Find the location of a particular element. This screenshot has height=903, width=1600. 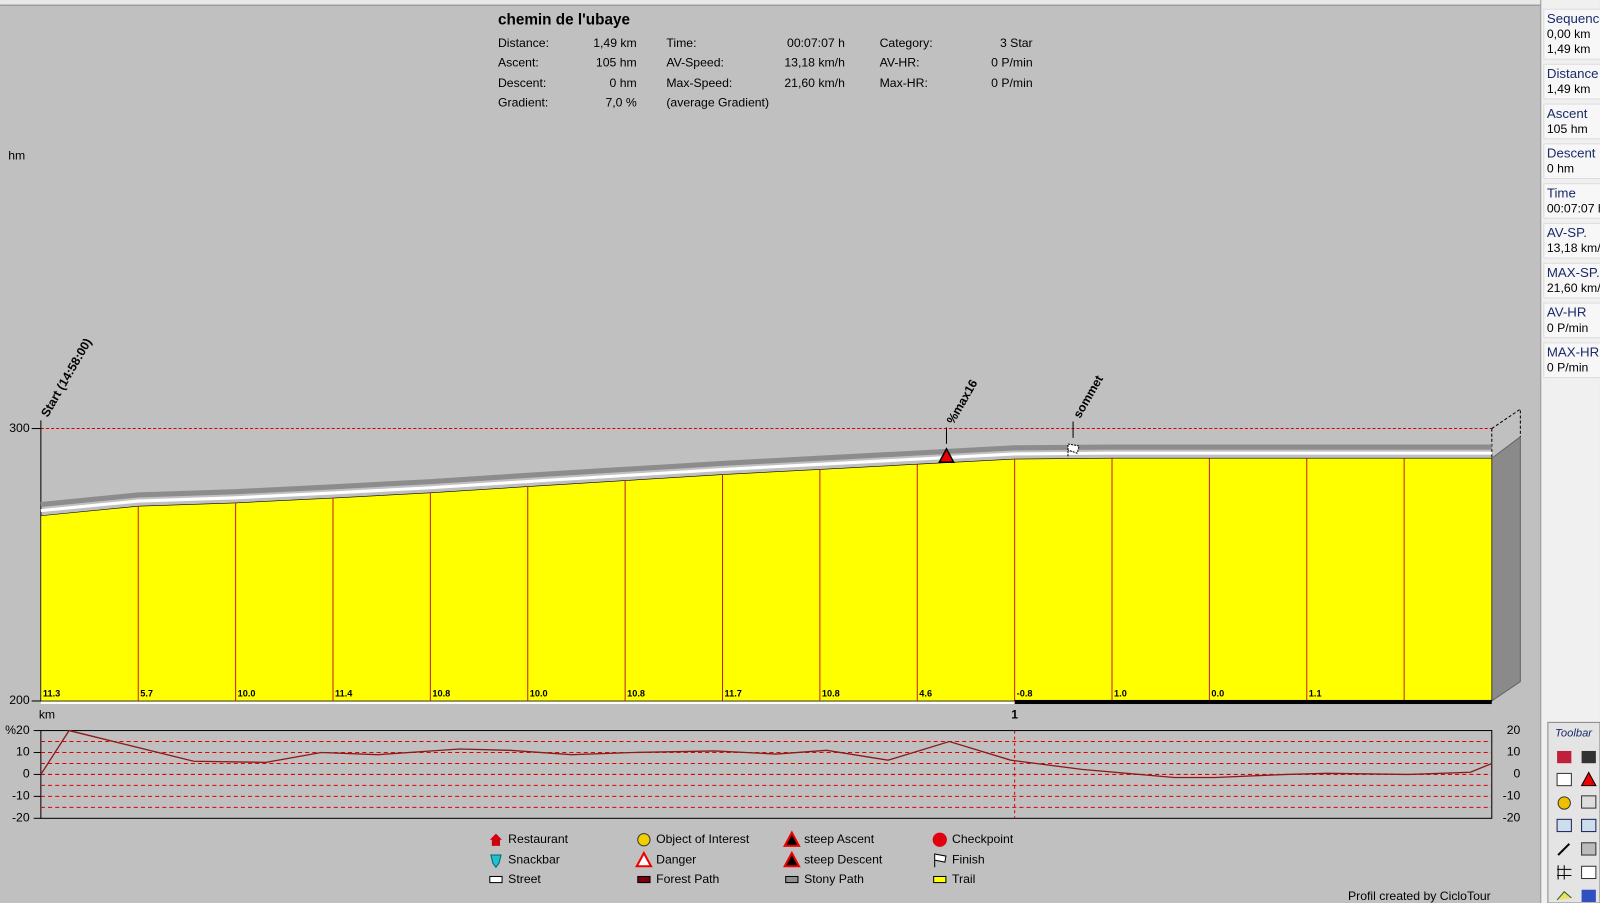

stat-label: Category: is located at coordinates (906, 43).